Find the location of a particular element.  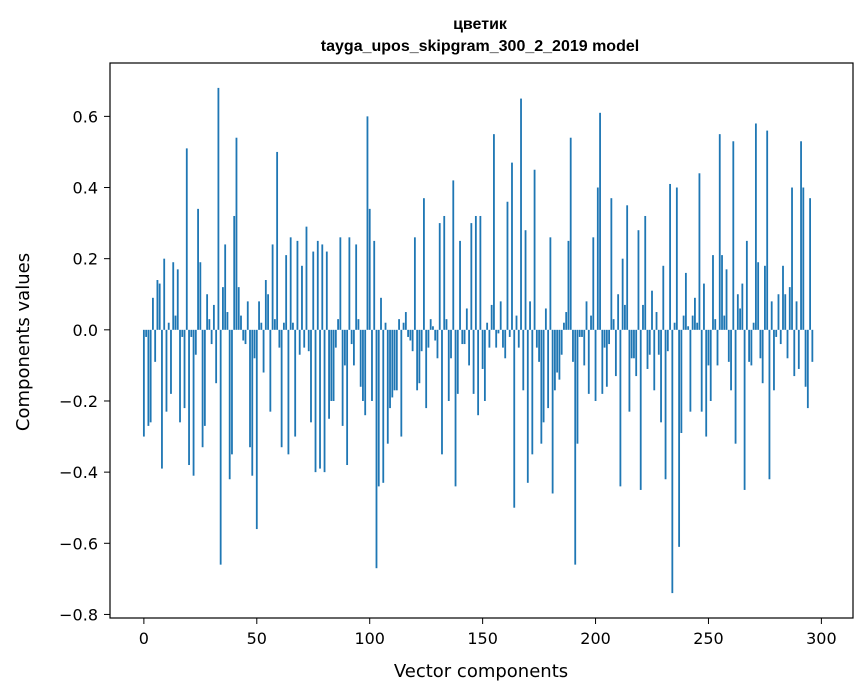

x-tick-label: 50 is located at coordinates (257, 638).